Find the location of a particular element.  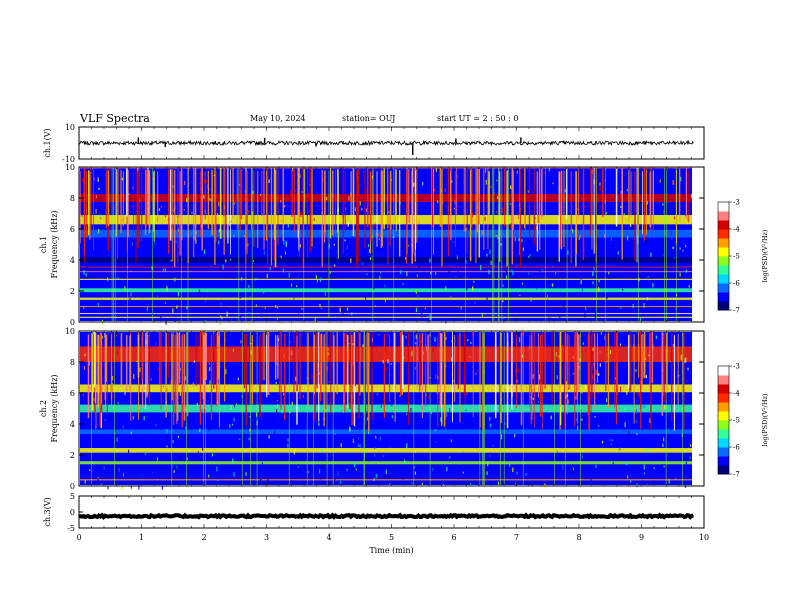

sp1-ytick-label-1: 2 is located at coordinates (72, 291).